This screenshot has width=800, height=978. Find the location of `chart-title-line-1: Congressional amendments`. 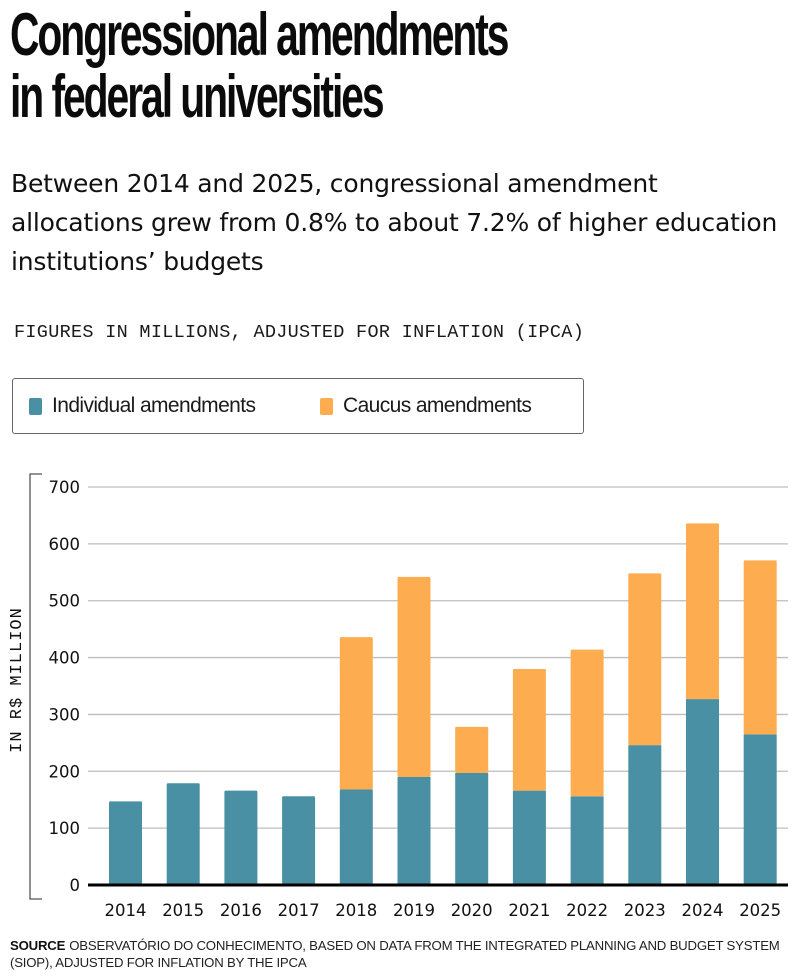

chart-title-line-1: Congressional amendments is located at coordinates (259, 34).